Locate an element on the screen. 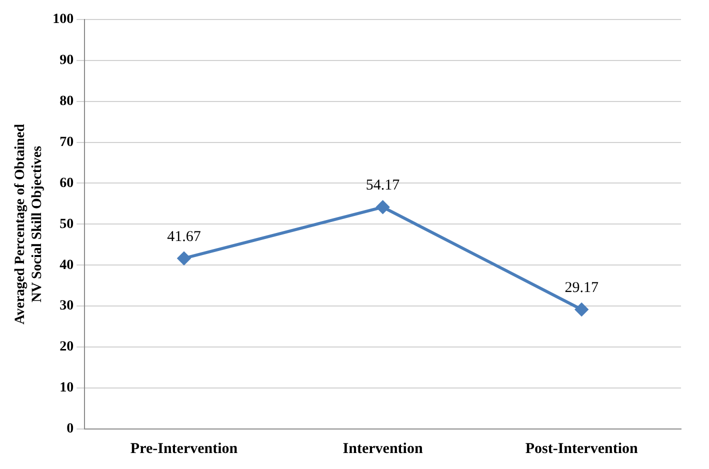 The width and height of the screenshot is (709, 469). data-label: 29.17 is located at coordinates (581, 288).